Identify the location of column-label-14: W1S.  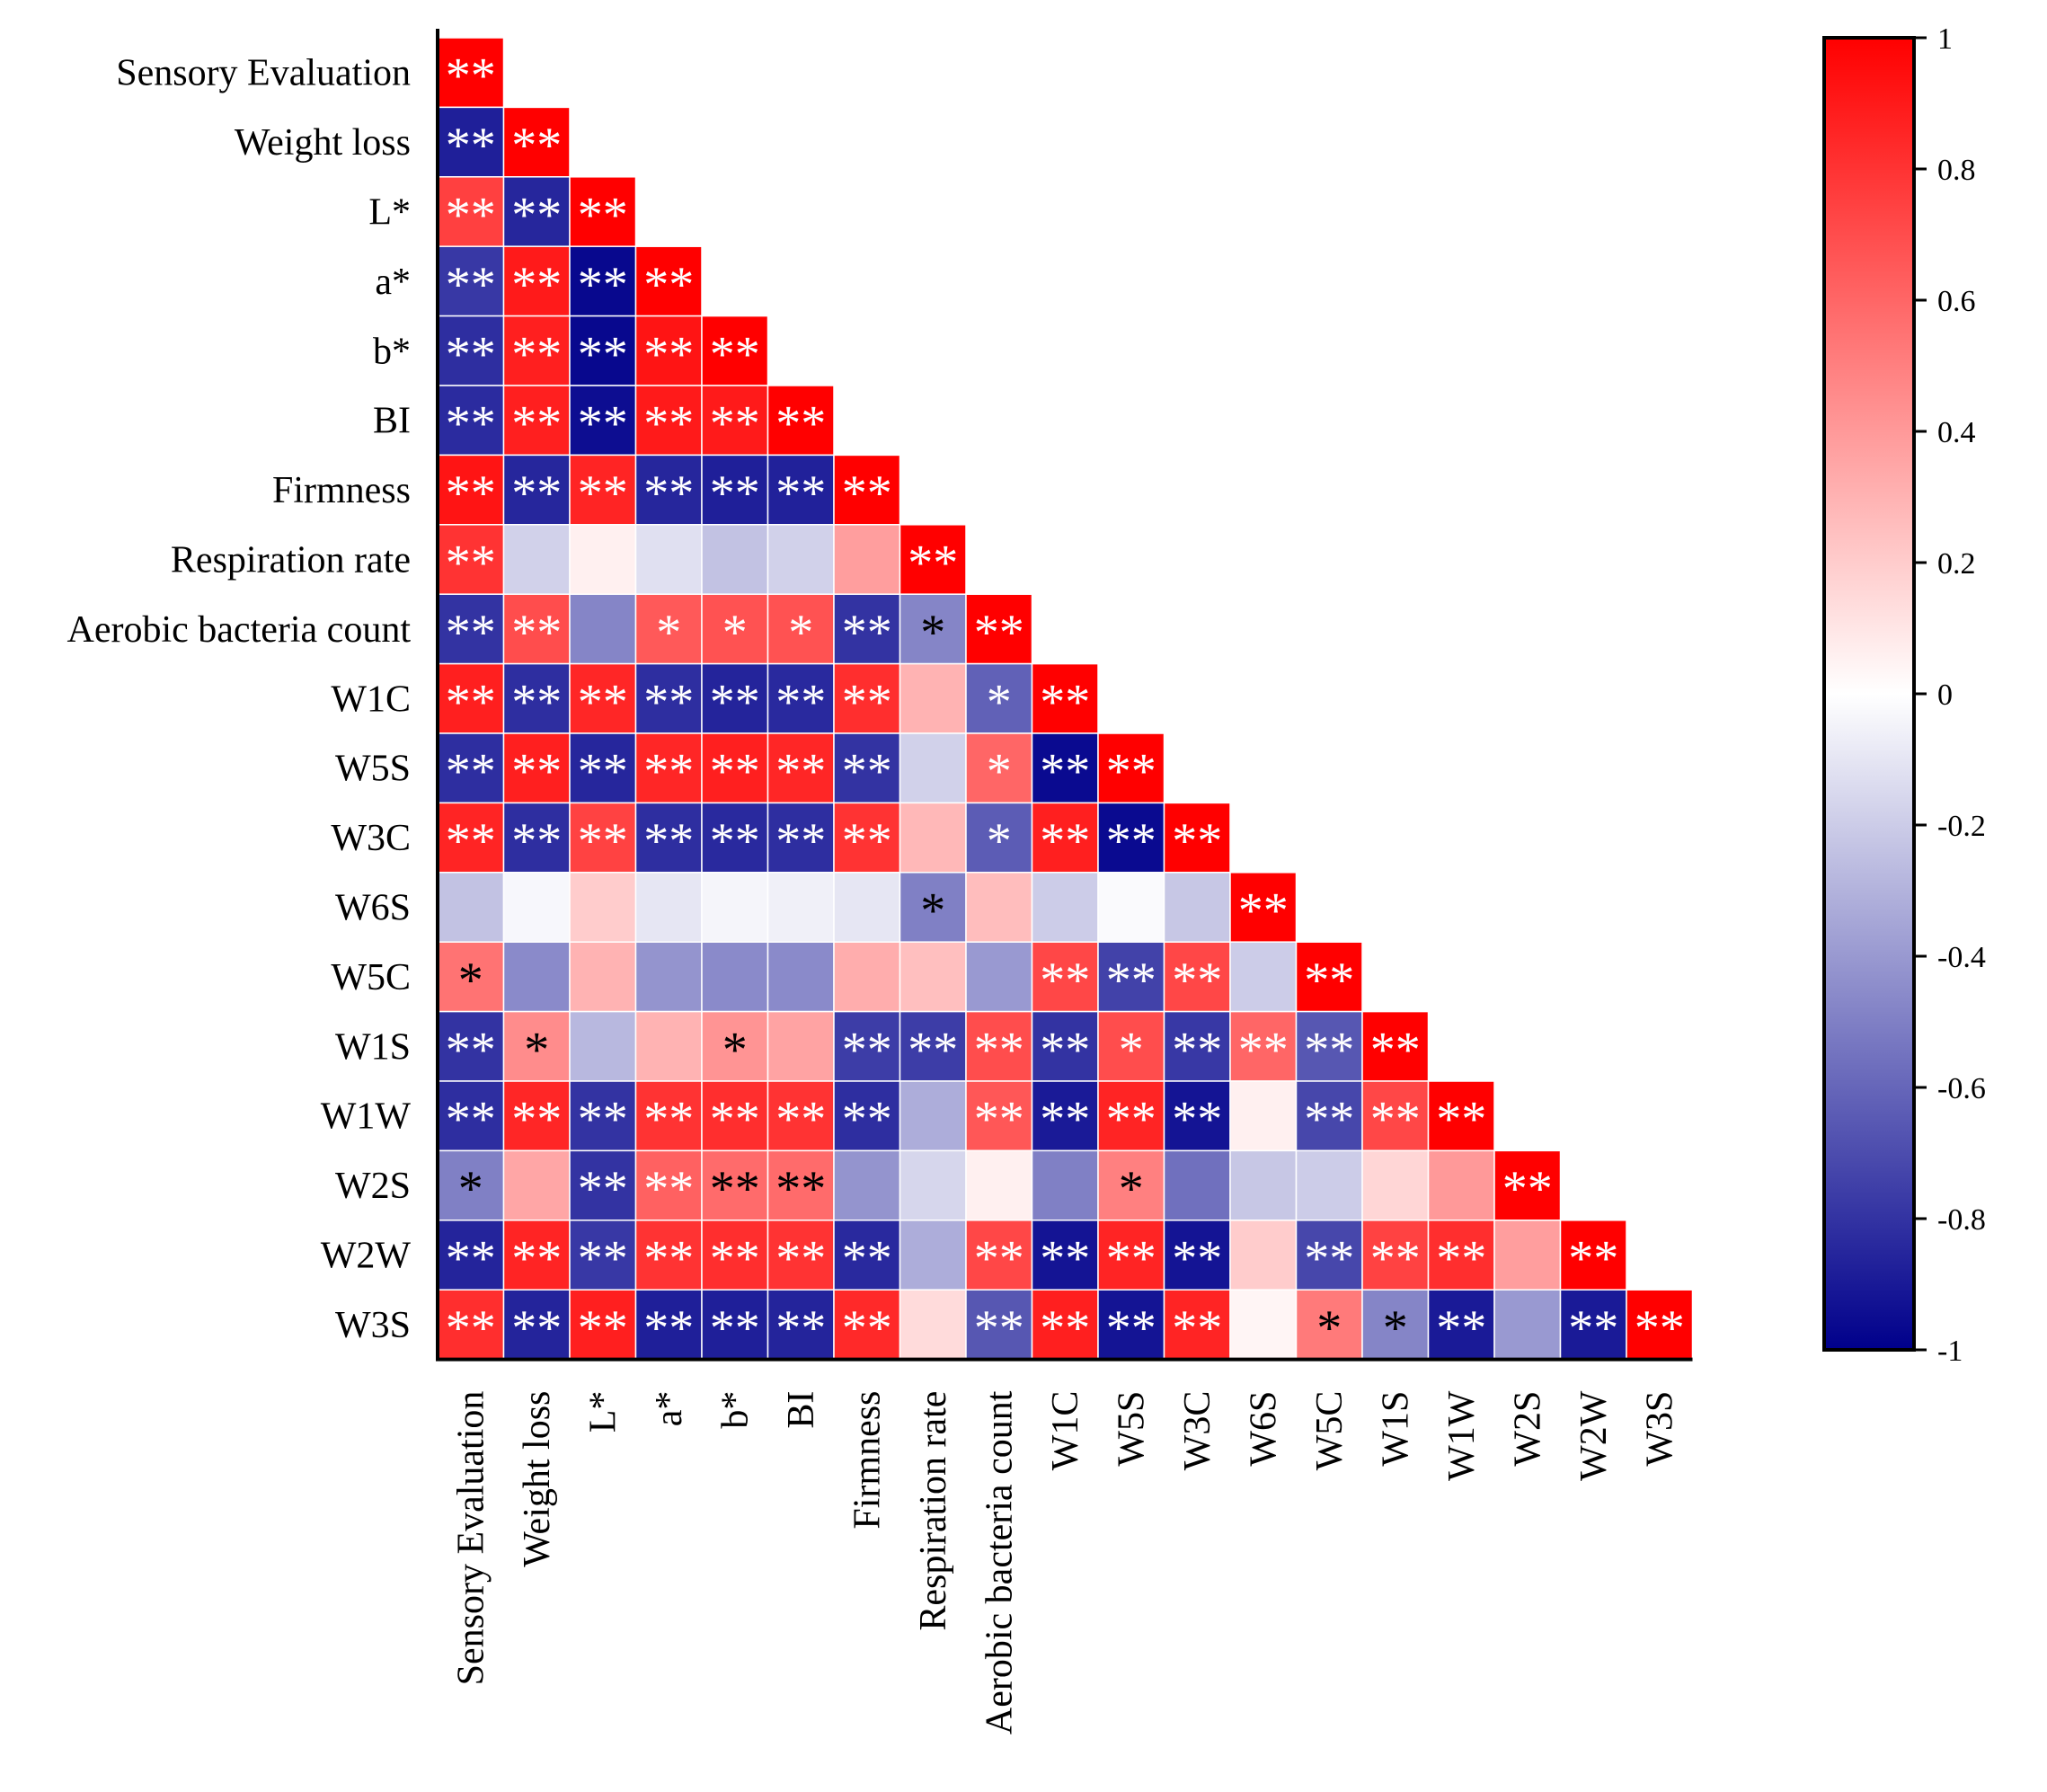
(1396, 1429).